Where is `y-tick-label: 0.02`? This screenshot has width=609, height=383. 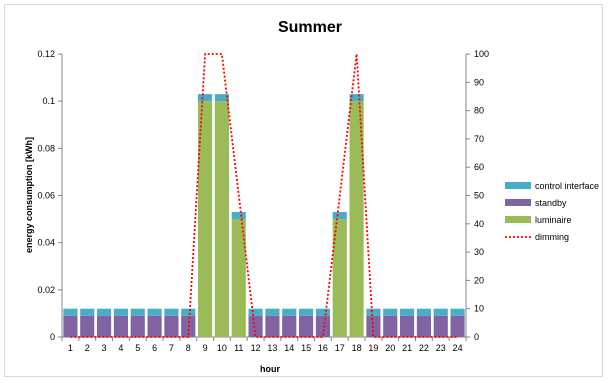
y-tick-label: 0.02 is located at coordinates (46, 290).